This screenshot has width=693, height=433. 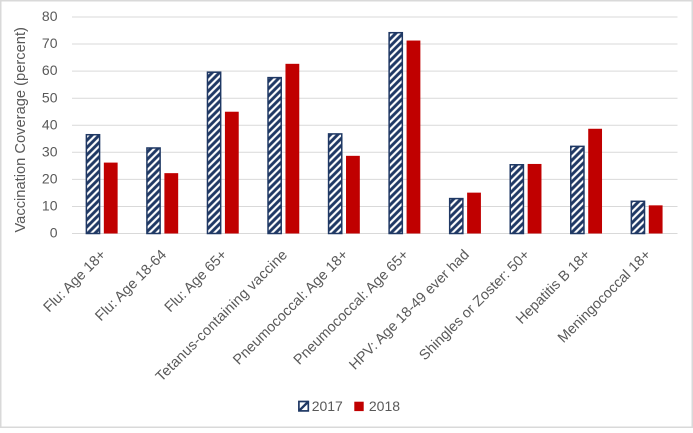 What do you see at coordinates (54, 233) in the screenshot?
I see `svg-text: 0` at bounding box center [54, 233].